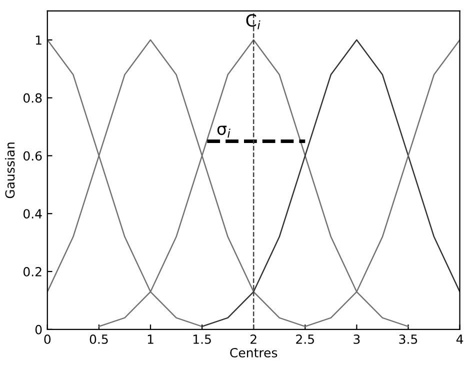 The height and width of the screenshot is (366, 474). What do you see at coordinates (47, 339) in the screenshot?
I see `x-tick-label: 0` at bounding box center [47, 339].